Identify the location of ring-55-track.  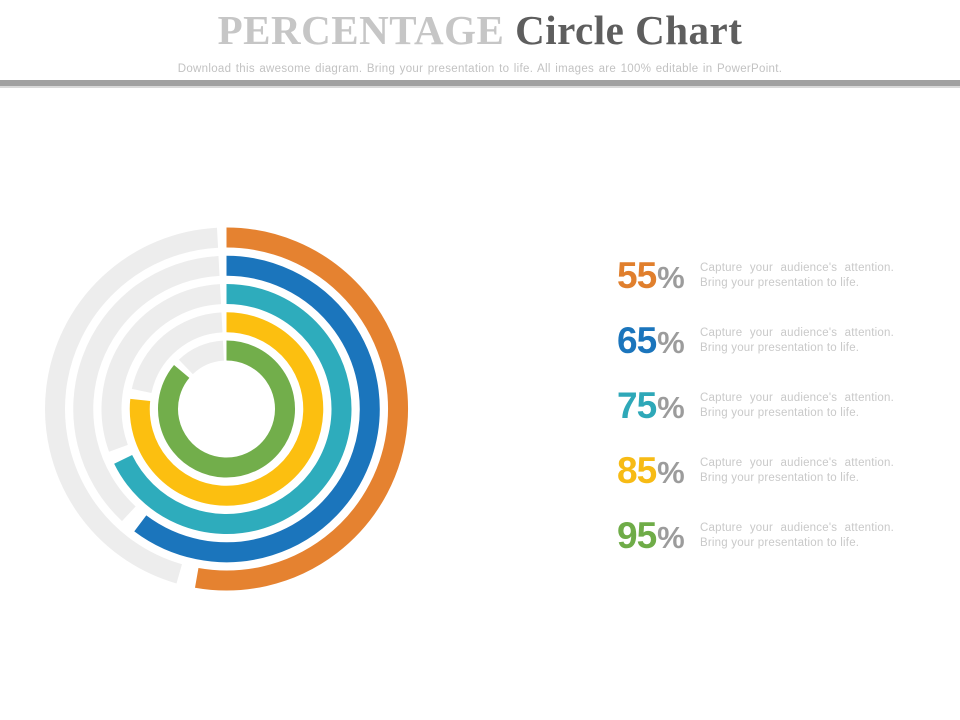
(132, 405).